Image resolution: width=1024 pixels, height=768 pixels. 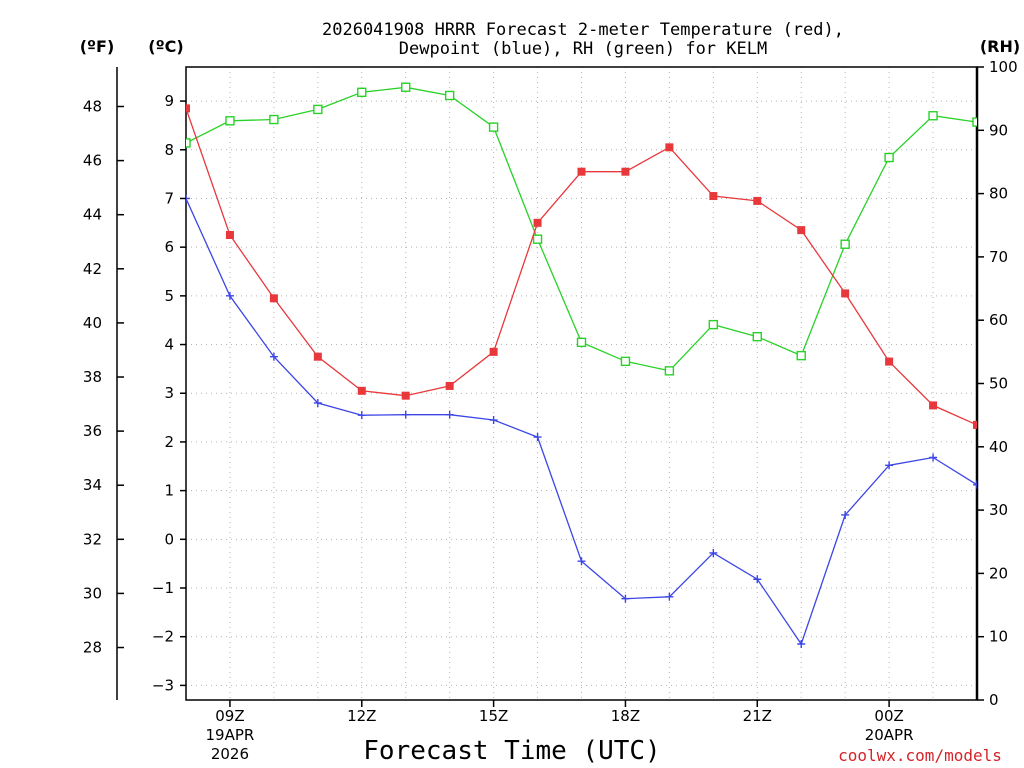 What do you see at coordinates (169, 198) in the screenshot?
I see `celsius-tick-label: 7` at bounding box center [169, 198].